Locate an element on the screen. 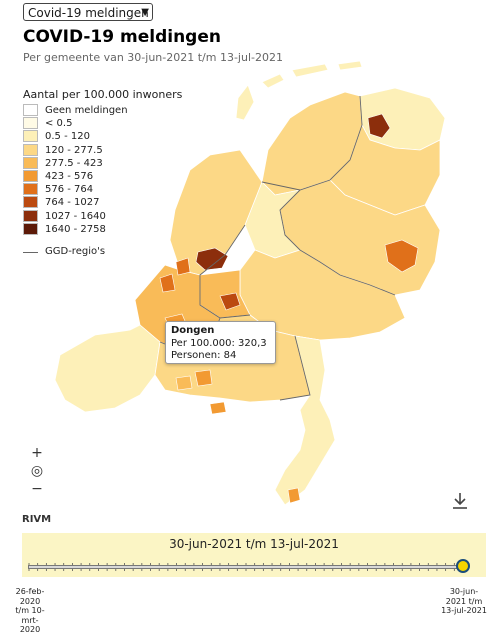 The image size is (500, 635). hotspot-amsterdam is located at coordinates (212, 259).